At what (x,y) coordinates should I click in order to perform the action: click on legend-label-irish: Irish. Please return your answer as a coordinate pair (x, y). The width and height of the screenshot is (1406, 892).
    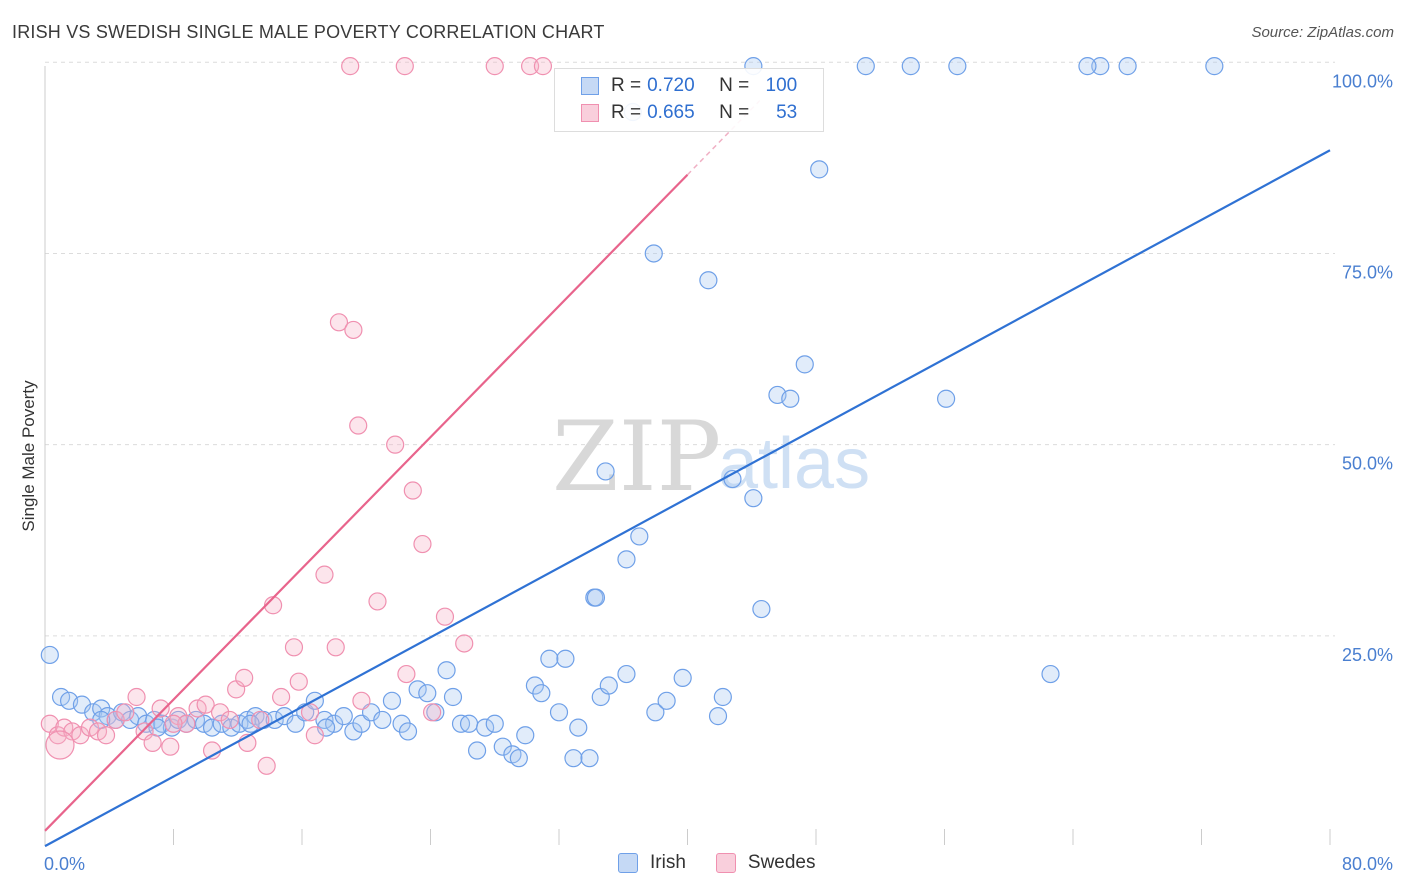
    Looking at the image, I should click on (668, 862).